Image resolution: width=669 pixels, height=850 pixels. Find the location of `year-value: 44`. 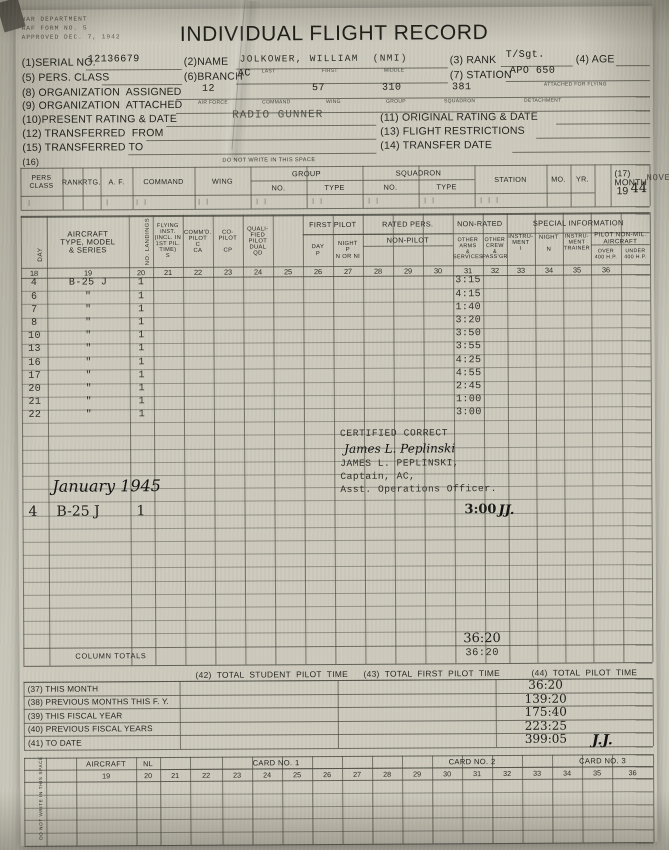

year-value: 44 is located at coordinates (639, 189).